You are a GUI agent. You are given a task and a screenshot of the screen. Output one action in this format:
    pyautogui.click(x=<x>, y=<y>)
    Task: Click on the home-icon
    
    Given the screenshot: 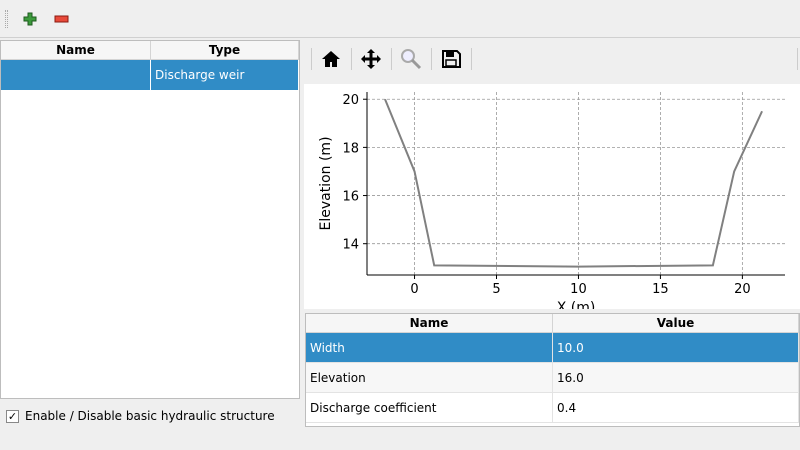 What is the action you would take?
    pyautogui.click(x=331, y=59)
    